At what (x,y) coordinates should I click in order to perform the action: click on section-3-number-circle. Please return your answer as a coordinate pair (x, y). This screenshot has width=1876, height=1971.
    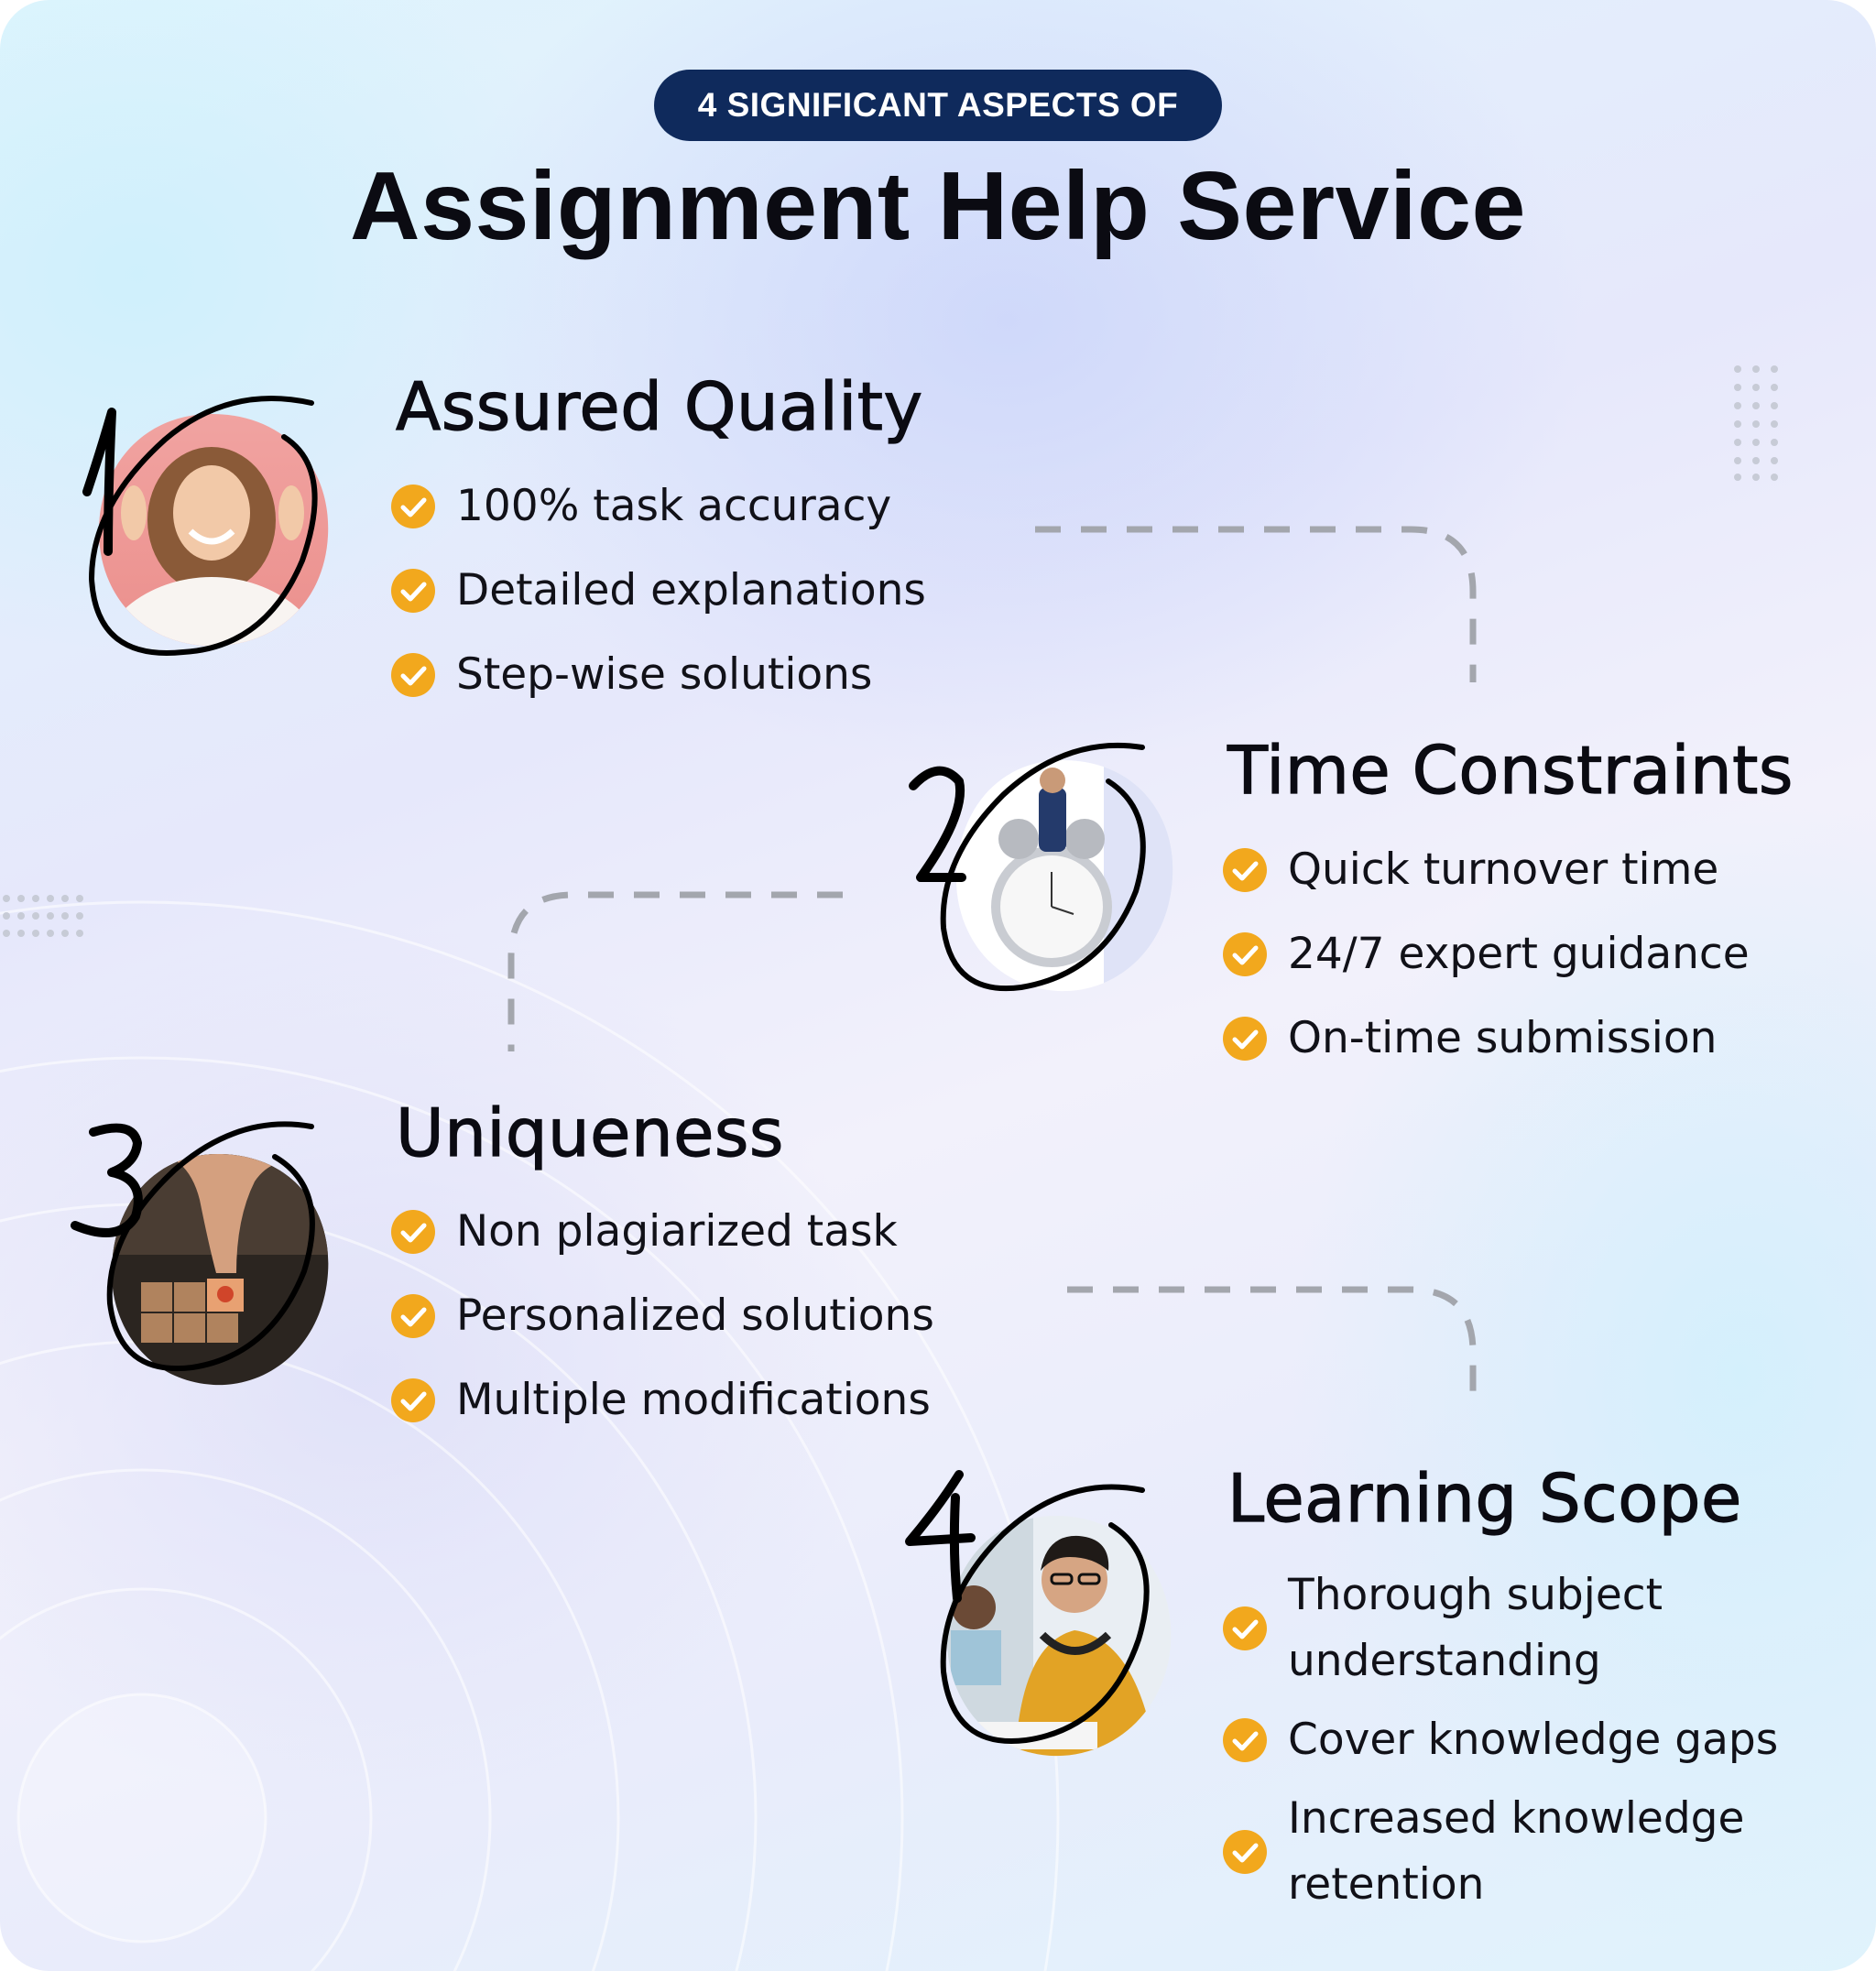
    Looking at the image, I should click on (206, 1253).